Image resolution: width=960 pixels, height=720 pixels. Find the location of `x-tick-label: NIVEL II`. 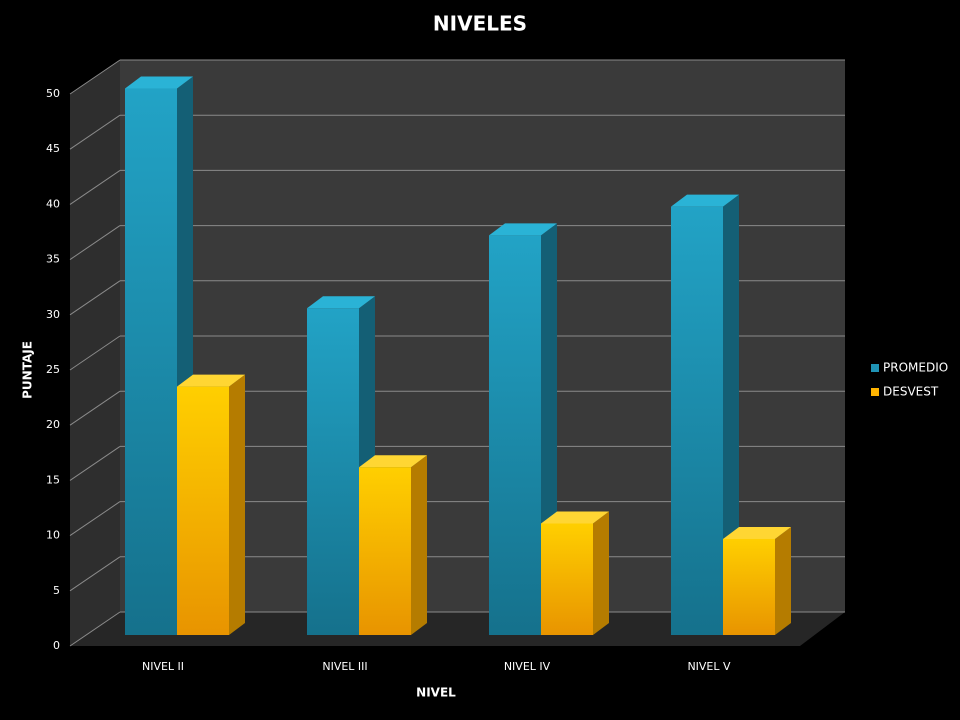

x-tick-label: NIVEL II is located at coordinates (163, 666).